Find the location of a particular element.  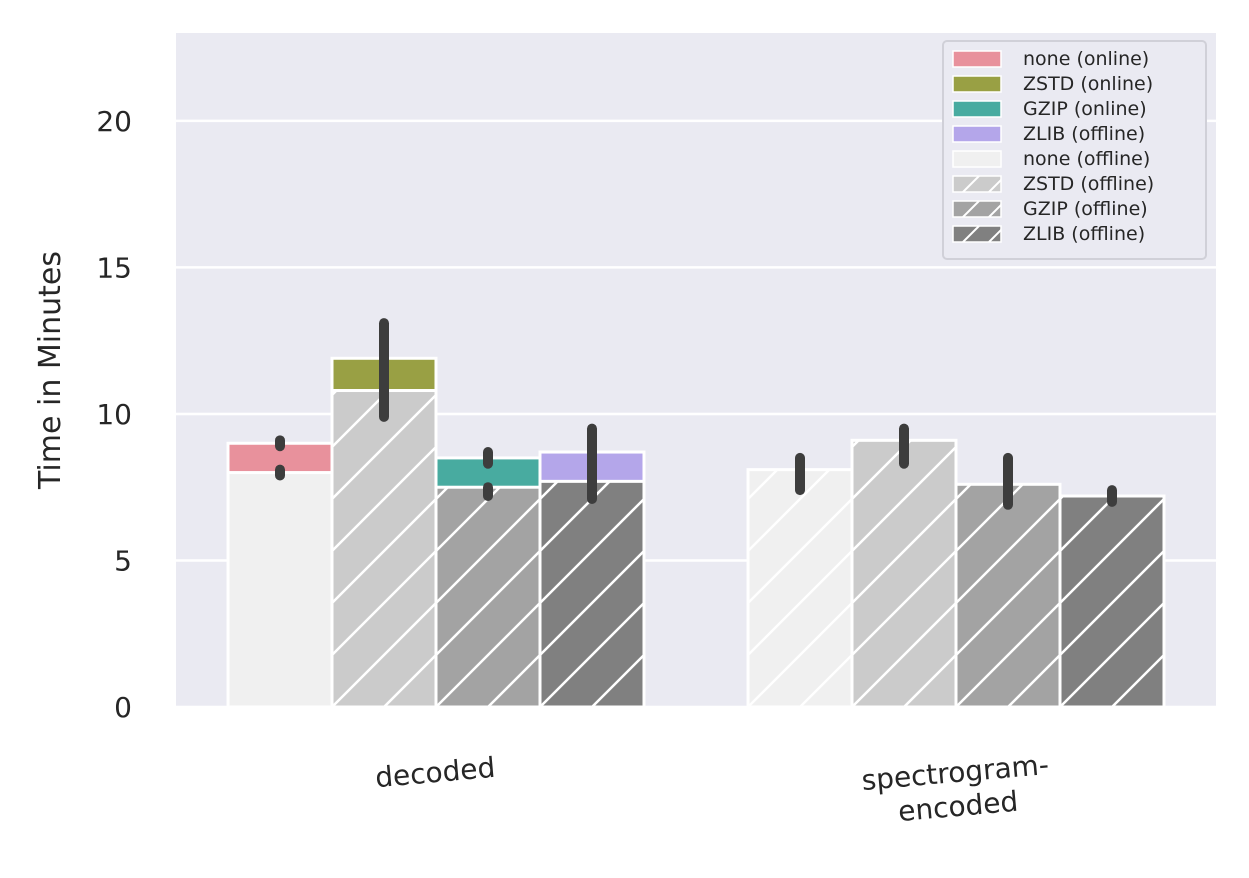

legend-entry-zstd-online-online: ZSTD (online) is located at coordinates (1052, 84).